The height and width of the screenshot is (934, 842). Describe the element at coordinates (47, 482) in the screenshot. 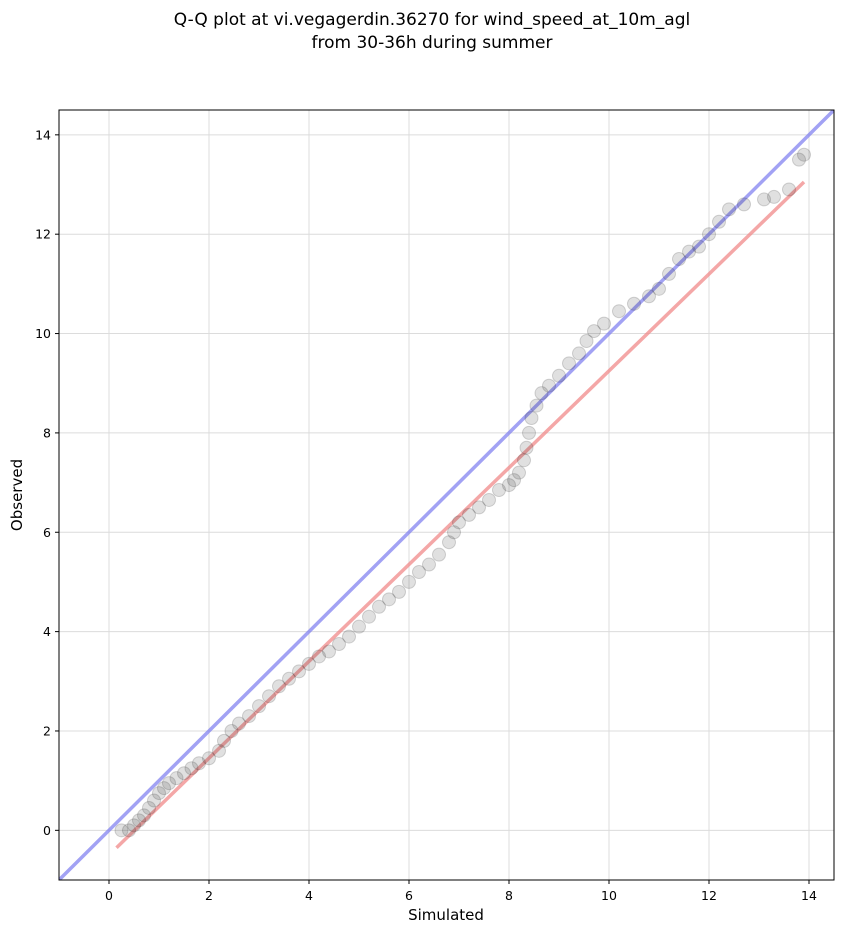

I see `y-axis-ticks: 0 2 4 6 8 10 12 14` at that location.